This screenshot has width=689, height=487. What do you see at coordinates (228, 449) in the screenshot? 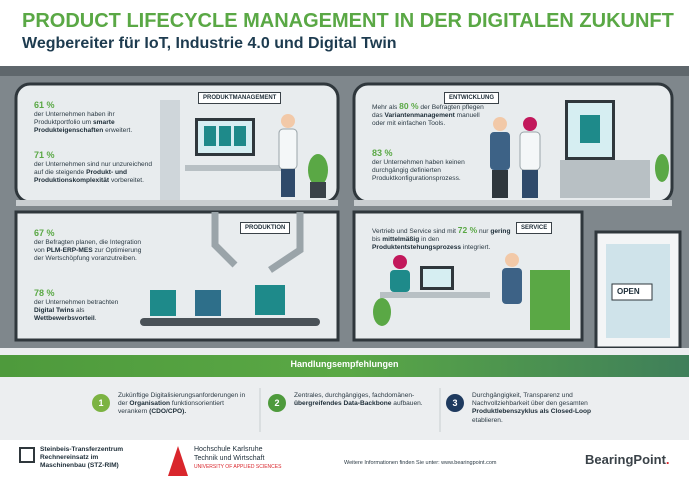
I see `line: Hochschule Karlsruhe` at bounding box center [228, 449].